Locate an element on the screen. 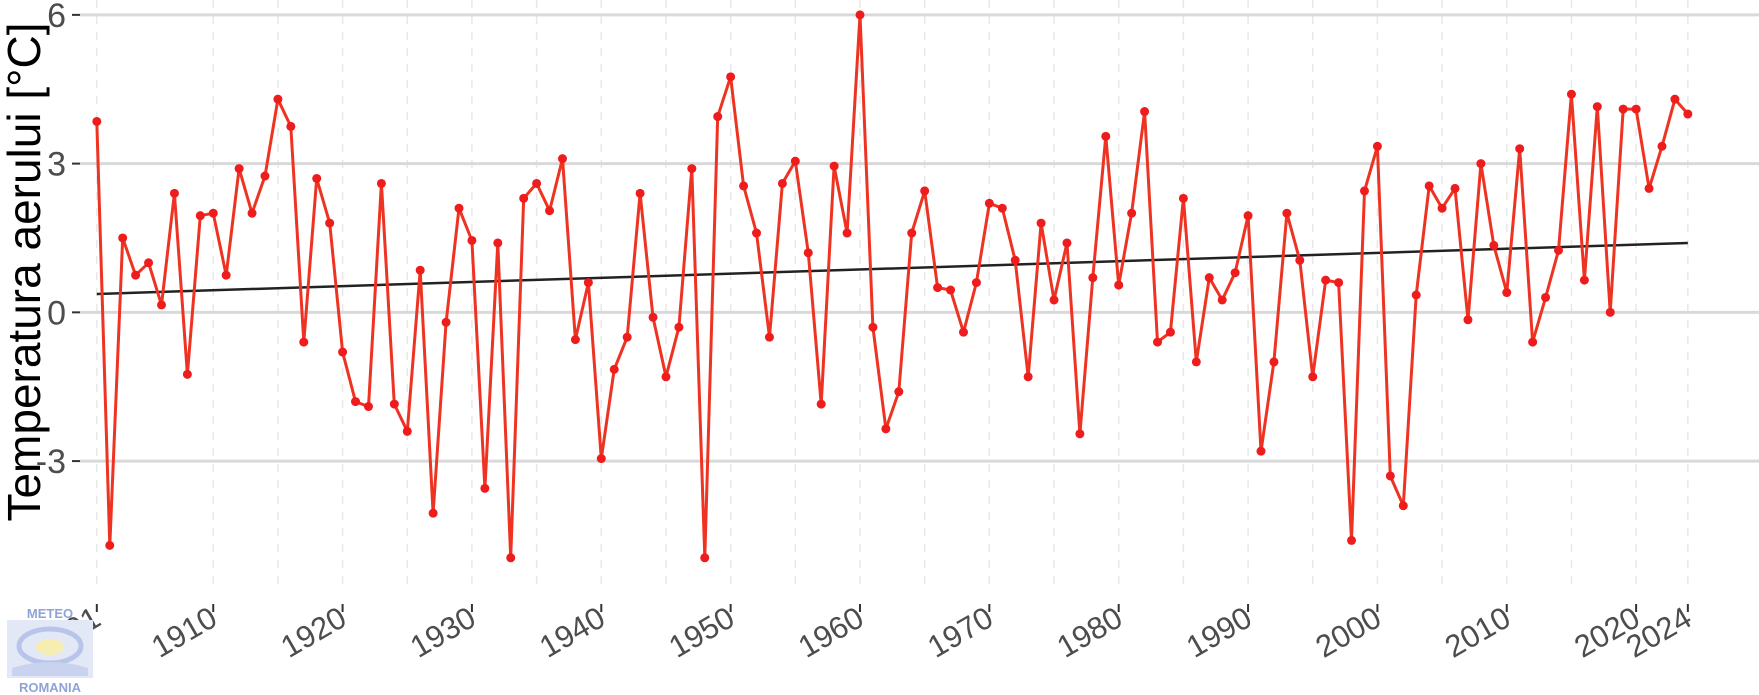  y-axis-ticks: 6 3 0 -3 is located at coordinates (58, 240).